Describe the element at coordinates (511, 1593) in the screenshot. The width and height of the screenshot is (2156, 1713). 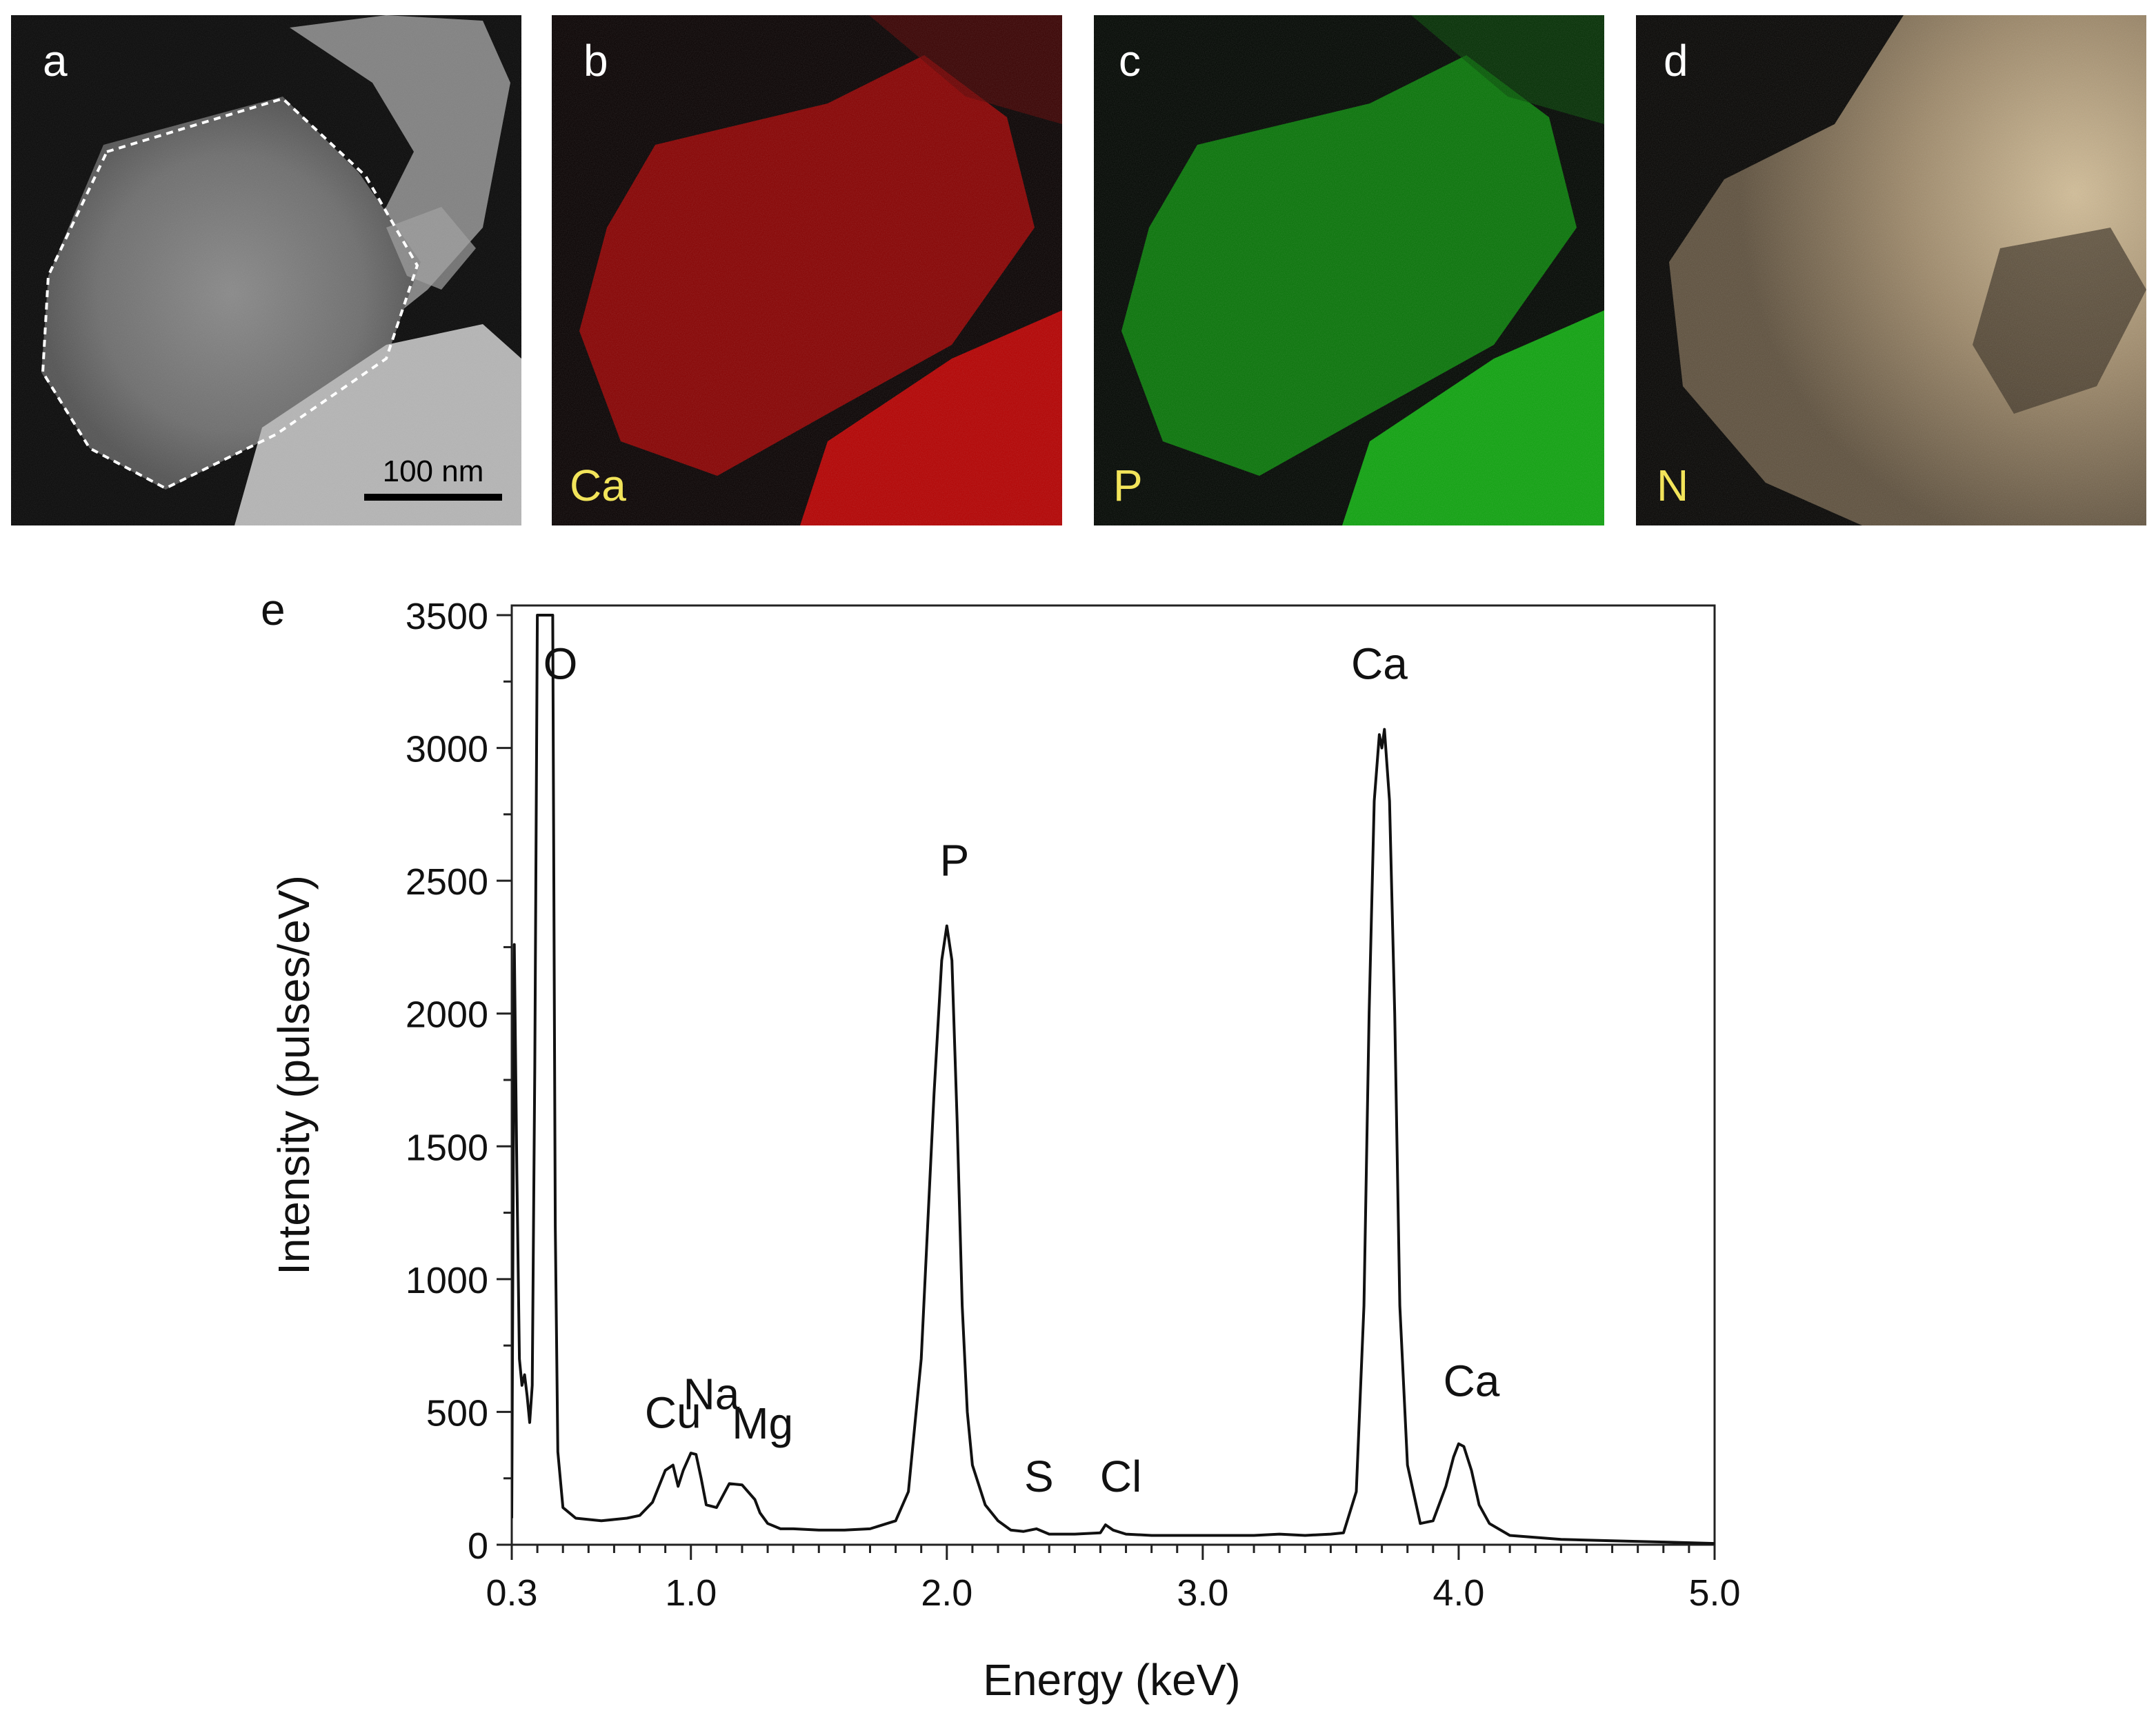
I see `x-tick-label: 0.3` at that location.